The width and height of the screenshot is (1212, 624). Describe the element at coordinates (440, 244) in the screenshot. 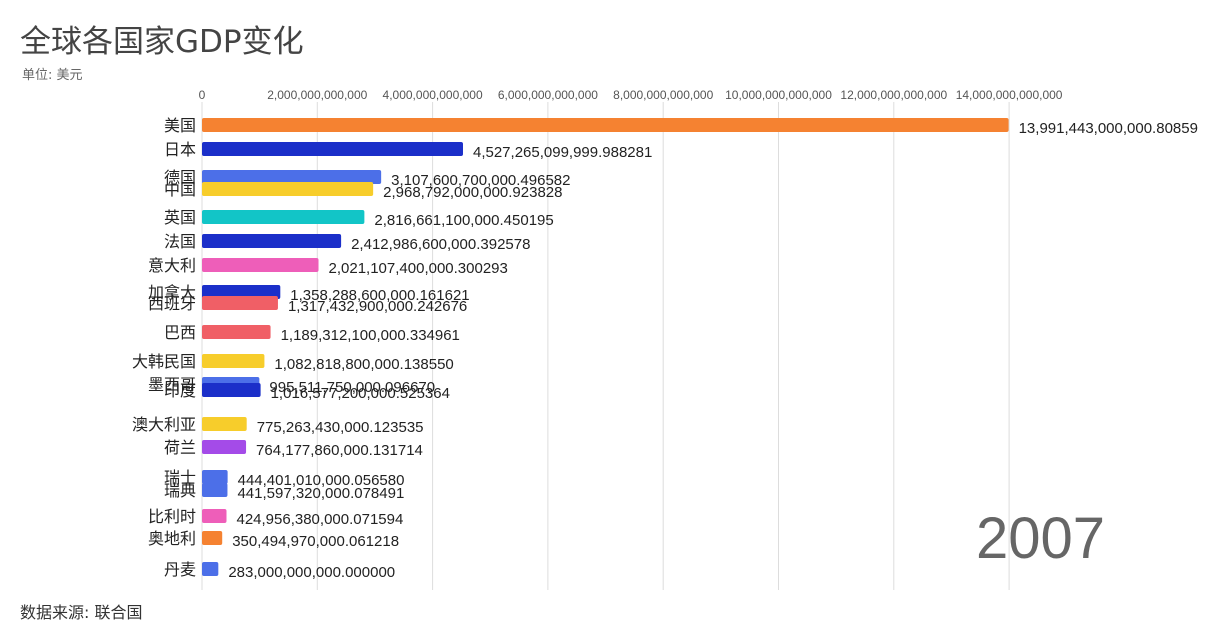

I see `value-label: 2,412,986,600,000.392578` at that location.